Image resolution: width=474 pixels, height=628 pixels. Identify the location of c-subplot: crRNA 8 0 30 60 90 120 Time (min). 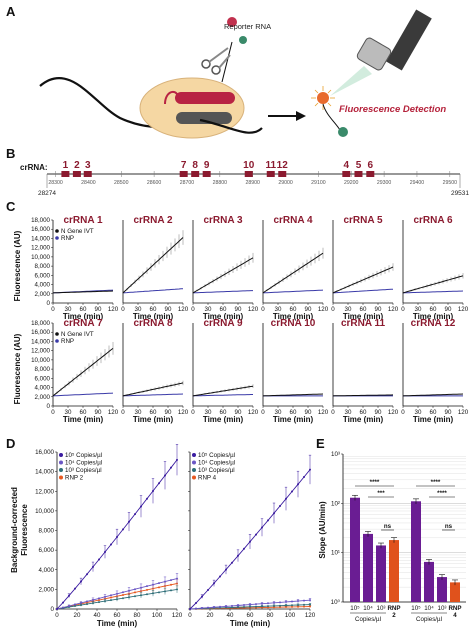
(154, 371).